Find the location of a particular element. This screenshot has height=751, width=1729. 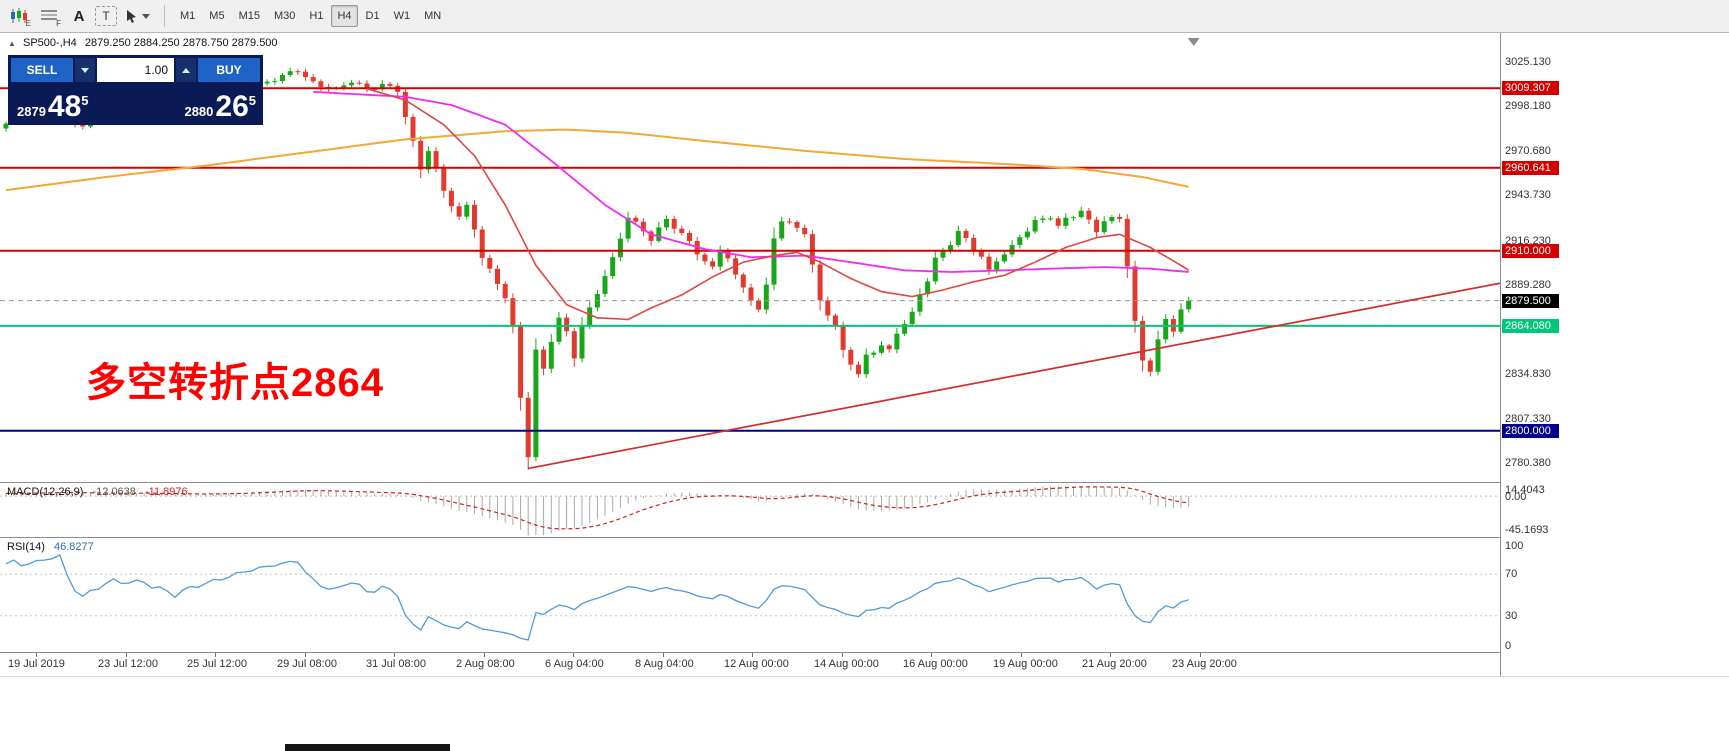

rsi-scale-label: 70 is located at coordinates (1511, 574).